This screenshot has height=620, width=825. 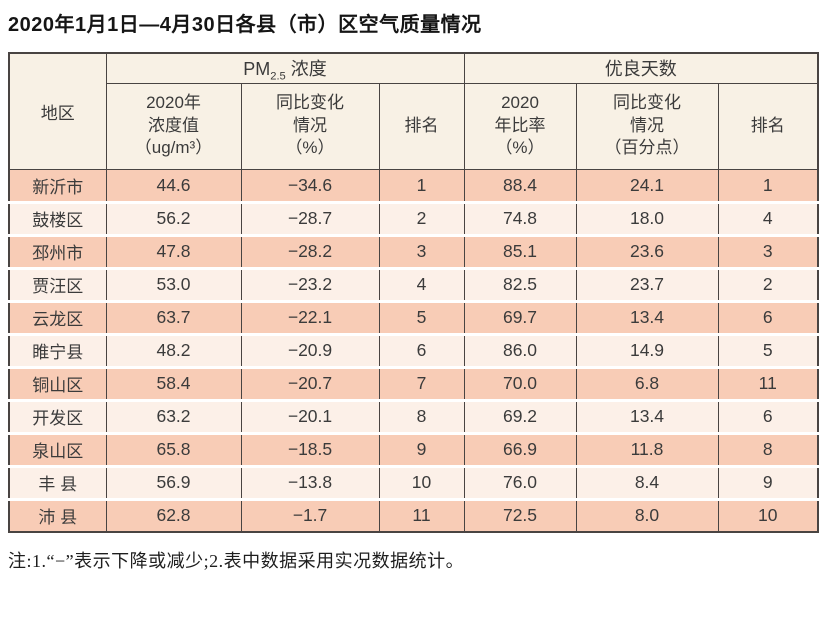 What do you see at coordinates (519, 515) in the screenshot?
I see `value-cell: 72.5` at bounding box center [519, 515].